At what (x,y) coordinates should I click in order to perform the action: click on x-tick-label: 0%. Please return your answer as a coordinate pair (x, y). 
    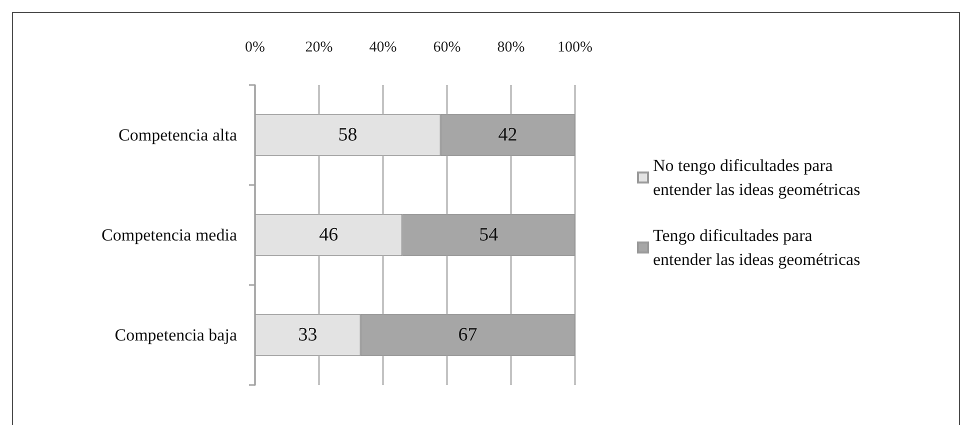
    Looking at the image, I should click on (255, 48).